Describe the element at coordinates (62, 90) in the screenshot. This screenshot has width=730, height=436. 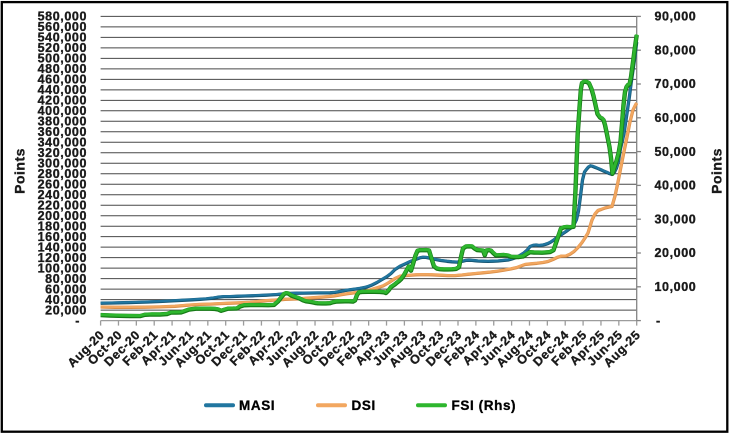
I see `svg-text: 440,000` at that location.